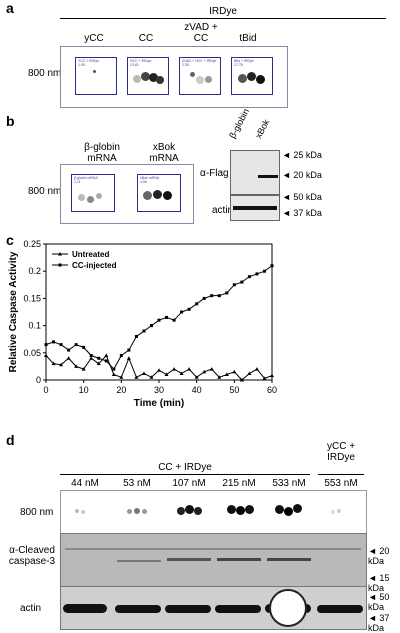 Image resolution: width=400 pixels, height=633 pixels. Describe the element at coordinates (38, 380) in the screenshot. I see `y-tick-label: 0` at that location.